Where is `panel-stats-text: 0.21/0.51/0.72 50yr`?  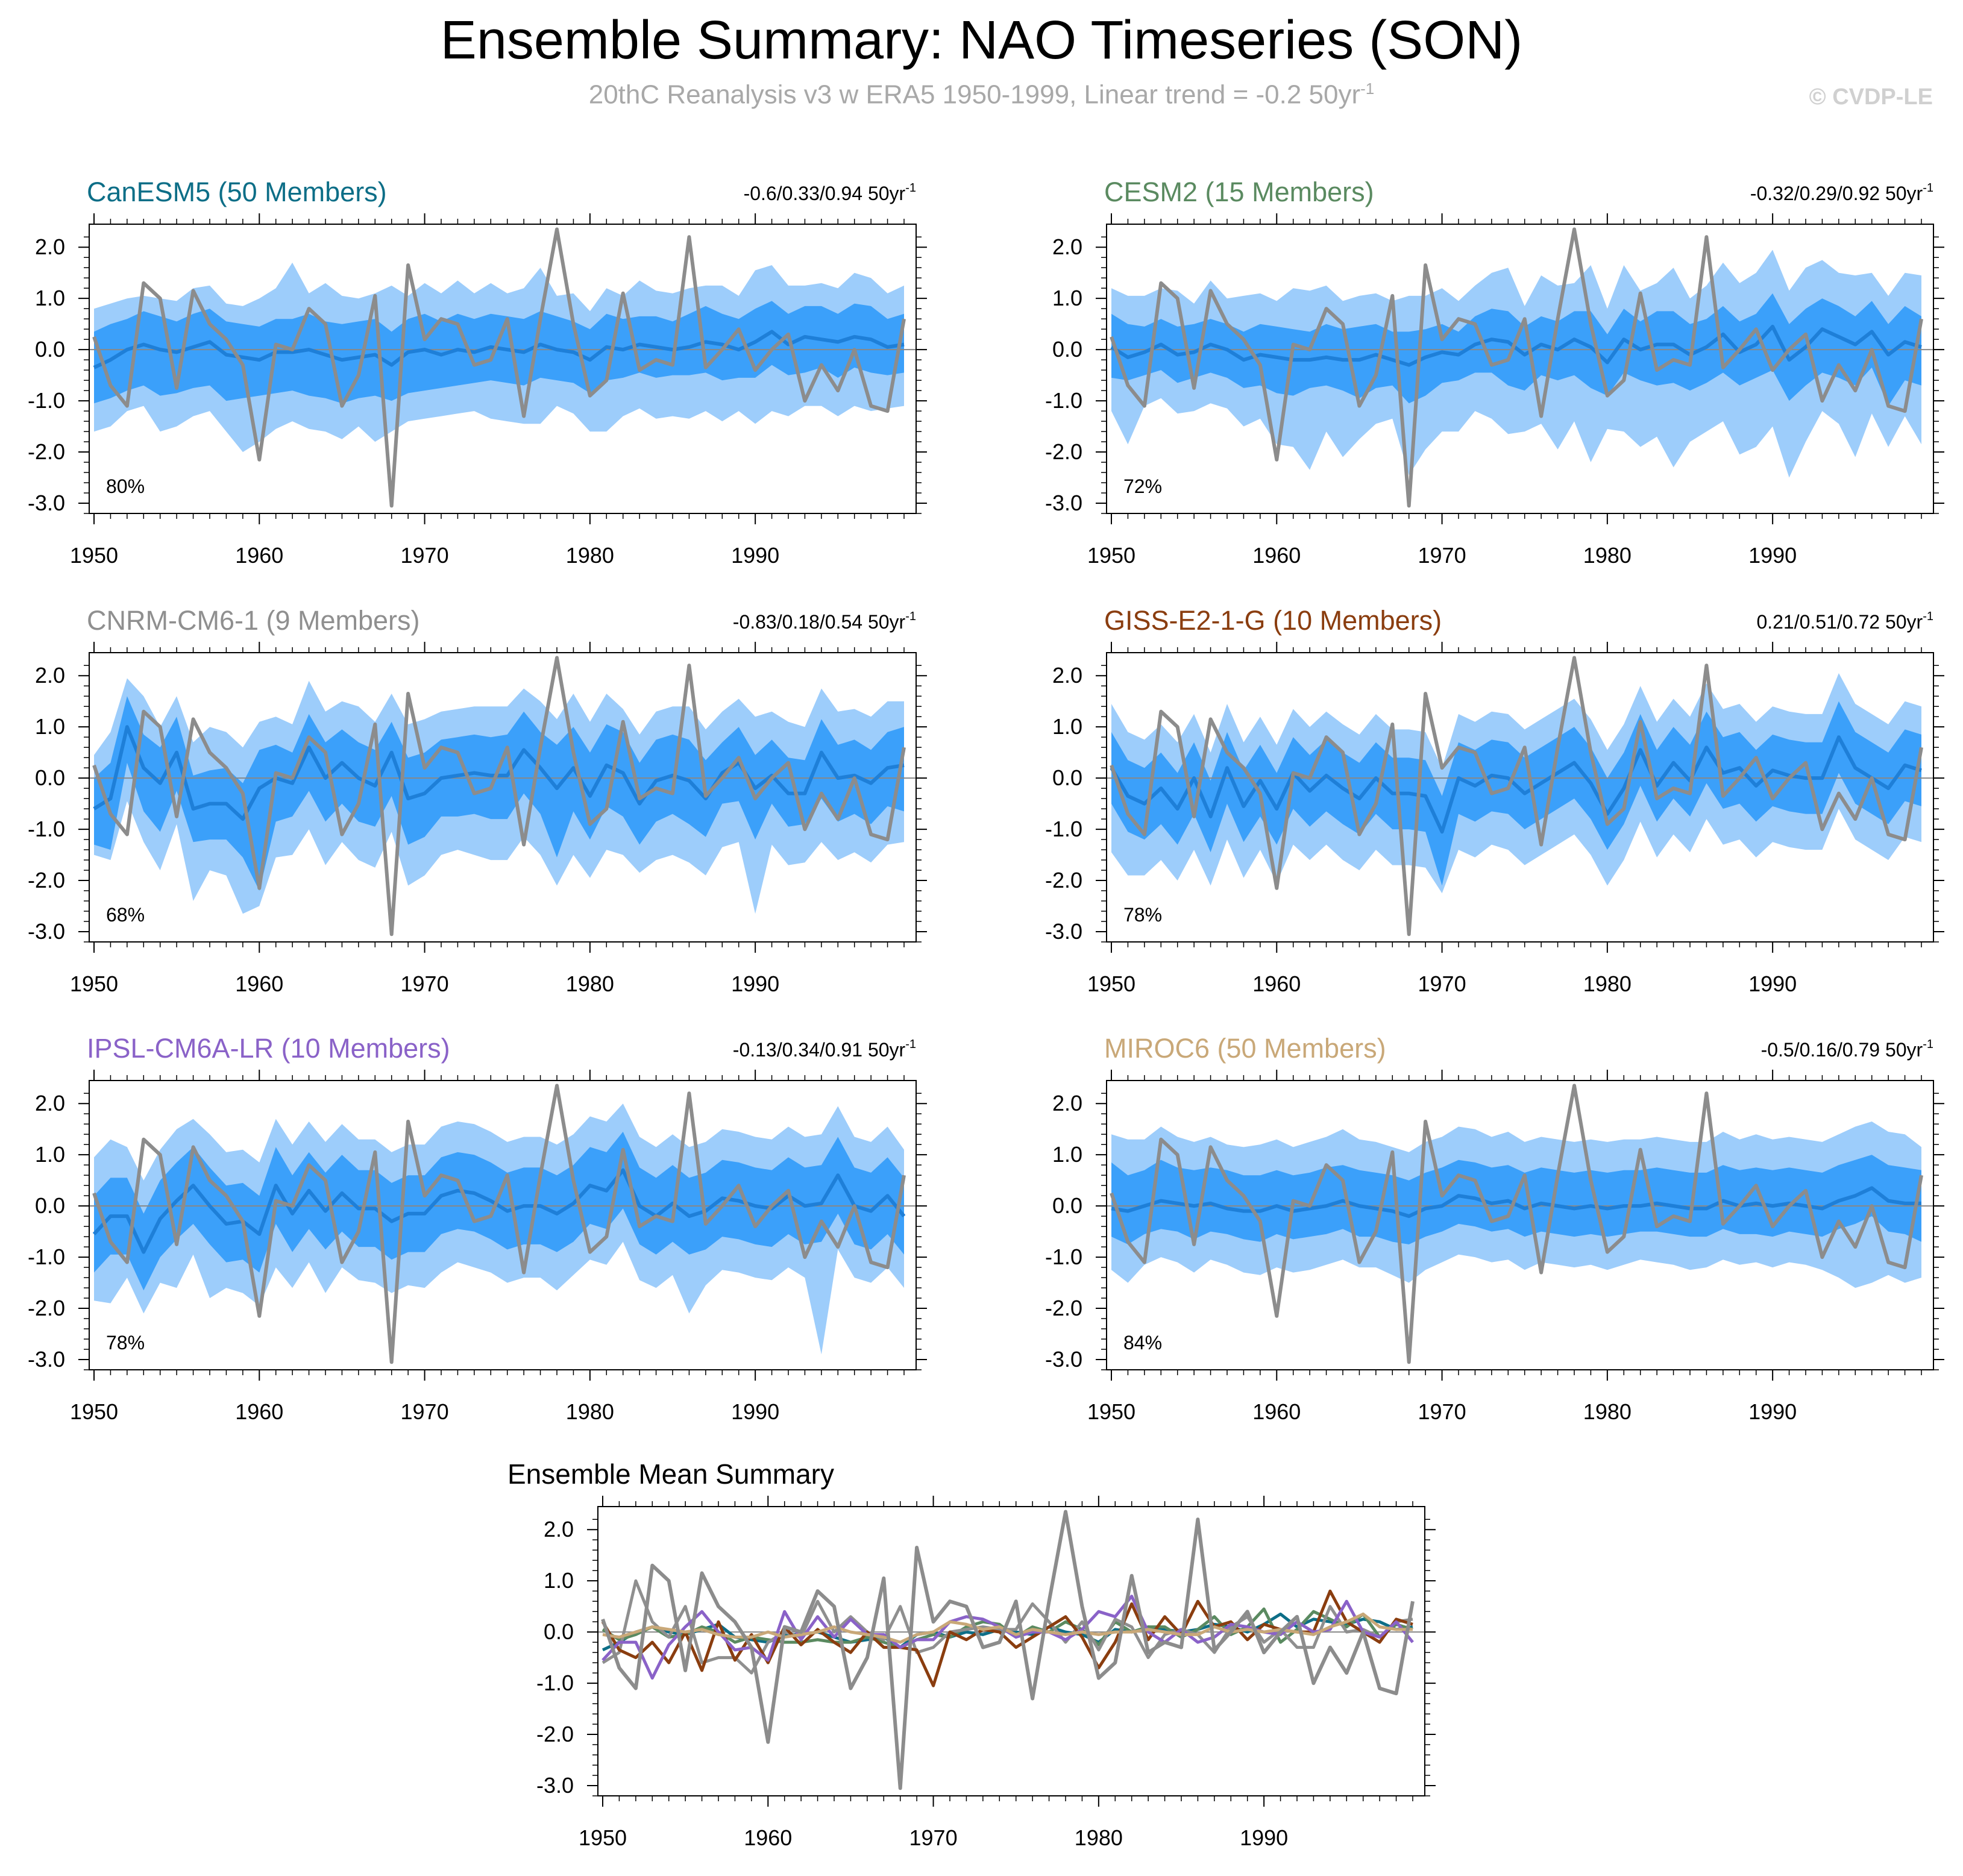 panel-stats-text: 0.21/0.51/0.72 50yr is located at coordinates (1839, 622).